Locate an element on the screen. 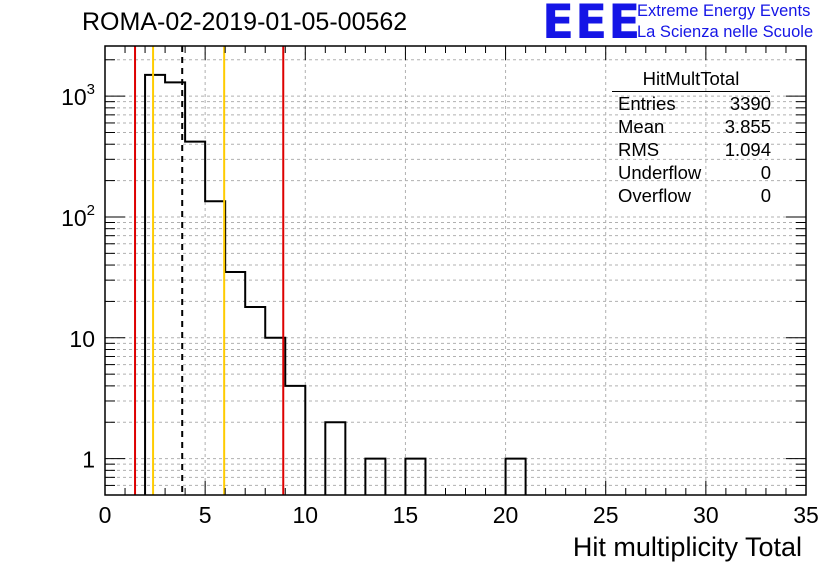  x-tick-label: 5 is located at coordinates (205, 515).